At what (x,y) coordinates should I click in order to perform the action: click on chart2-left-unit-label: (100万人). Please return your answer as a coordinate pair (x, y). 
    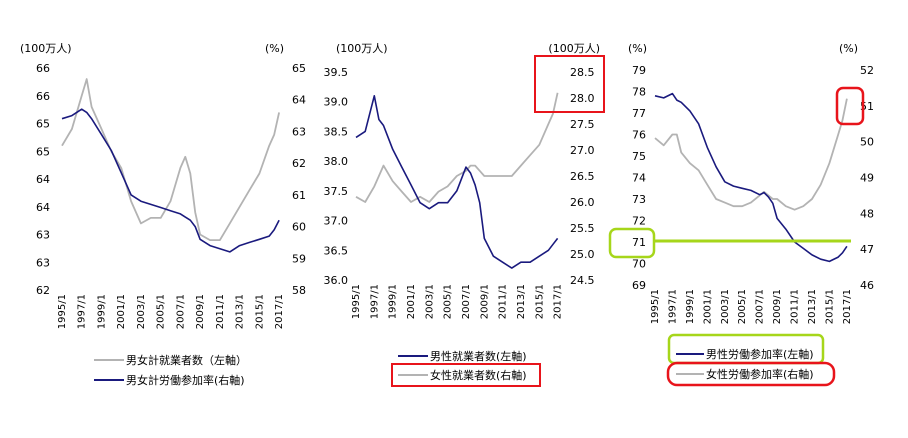
    Looking at the image, I should click on (362, 48).